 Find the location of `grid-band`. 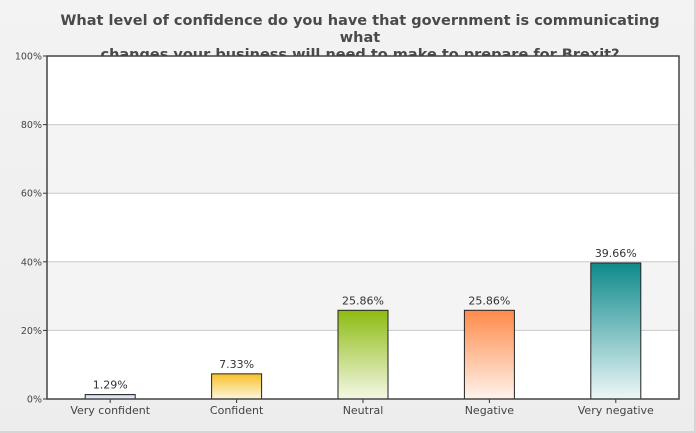

grid-band is located at coordinates (363, 159).